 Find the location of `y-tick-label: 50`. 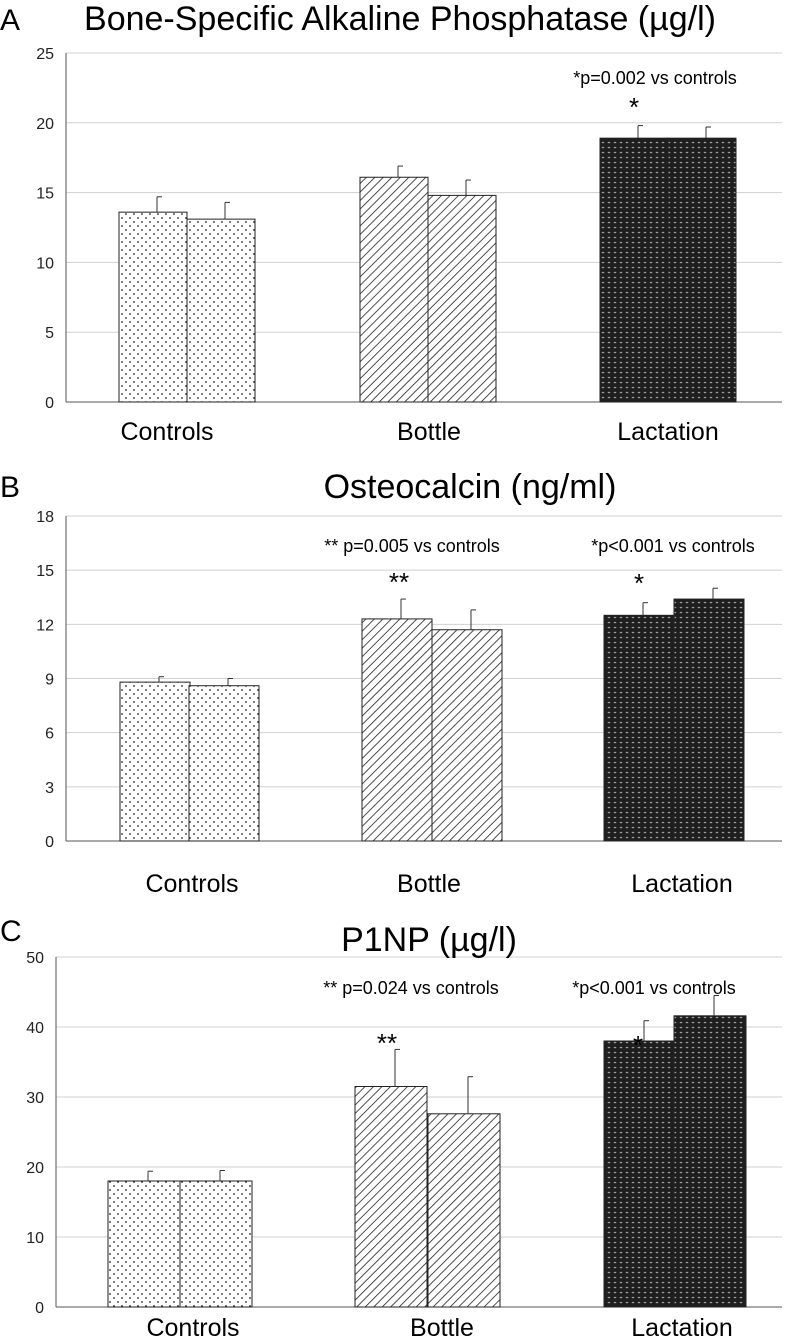

y-tick-label: 50 is located at coordinates (35, 958).